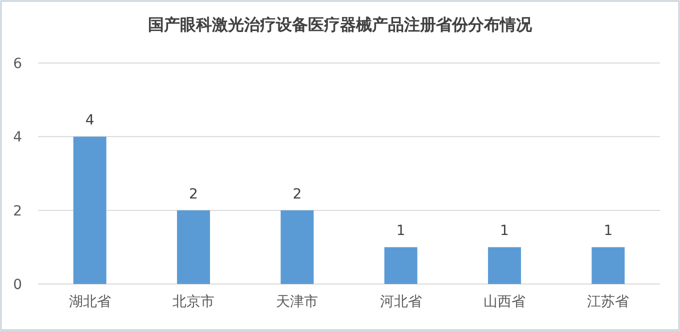  I want to click on chart-title: 国产眼科激光治疗设备医疗器械产品注册省份分布情况, so click(340, 24).